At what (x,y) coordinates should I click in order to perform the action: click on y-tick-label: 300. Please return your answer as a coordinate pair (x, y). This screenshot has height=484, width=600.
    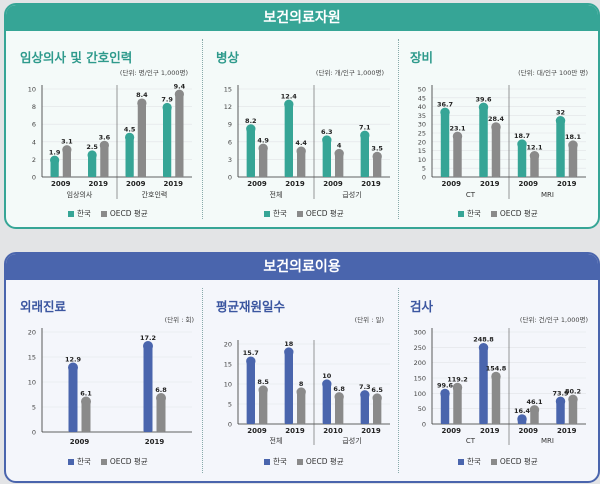
    Looking at the image, I should click on (420, 333).